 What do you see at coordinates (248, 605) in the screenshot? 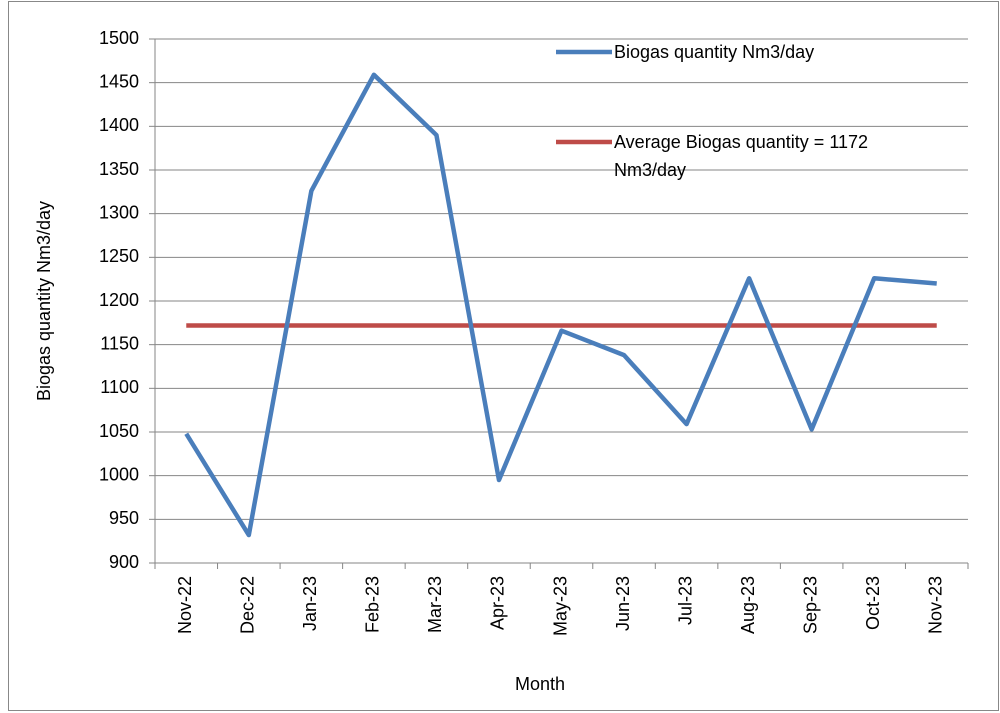
I see `x-tick-label: Dec-22` at bounding box center [248, 605].